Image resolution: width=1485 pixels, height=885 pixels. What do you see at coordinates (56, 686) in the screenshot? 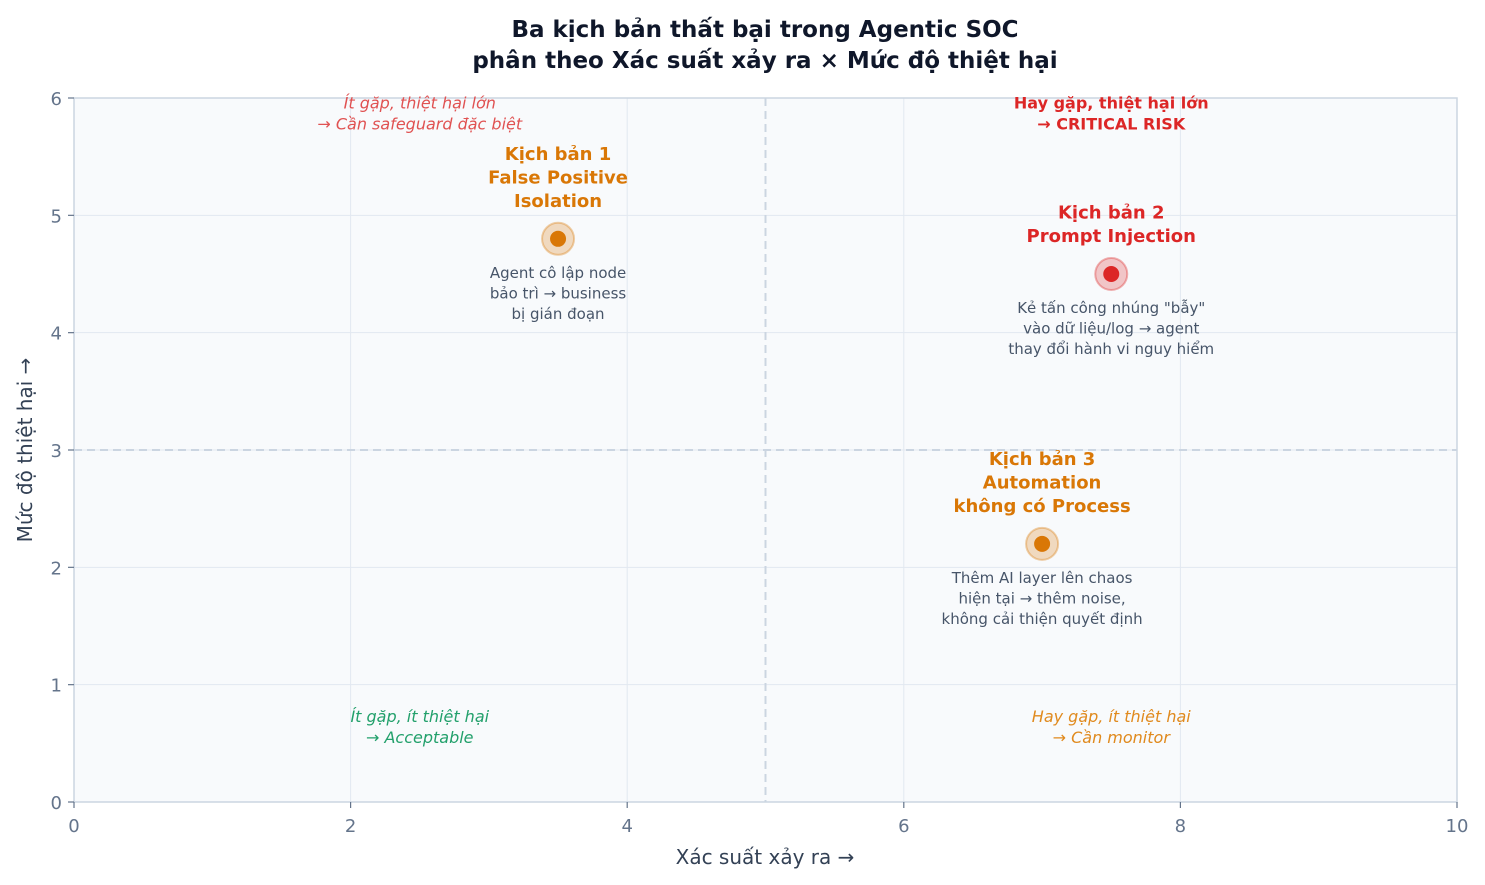
I see `y-tick-label: 1` at bounding box center [56, 686].